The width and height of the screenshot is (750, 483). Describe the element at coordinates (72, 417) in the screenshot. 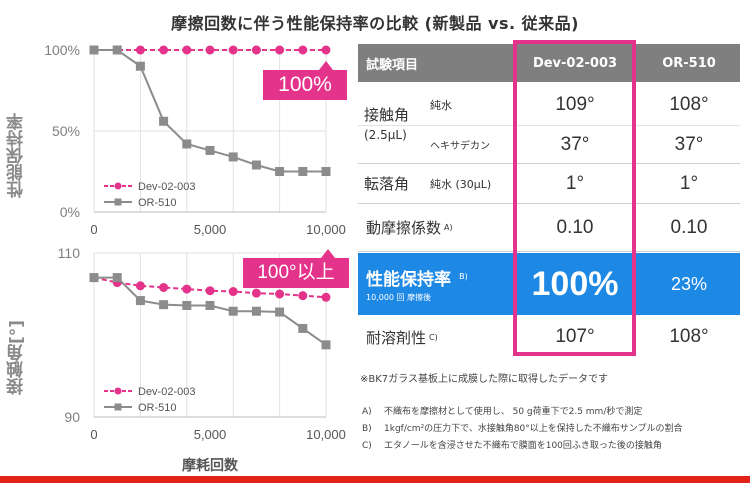

I see `y-tick-label: 90` at that location.